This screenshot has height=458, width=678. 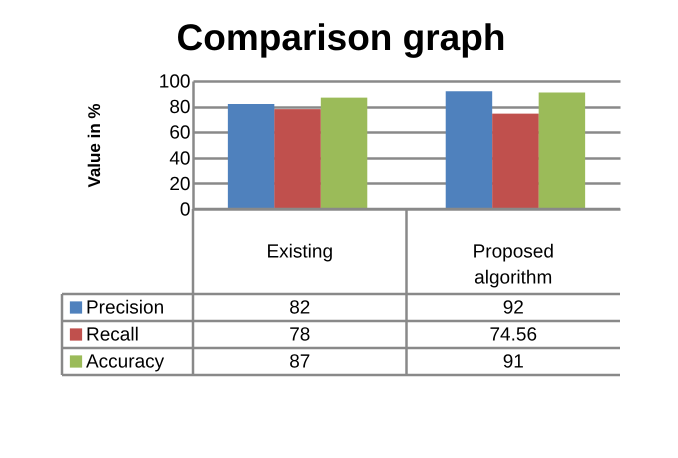 What do you see at coordinates (179, 159) in the screenshot?
I see `y-tick-label: 40` at bounding box center [179, 159].